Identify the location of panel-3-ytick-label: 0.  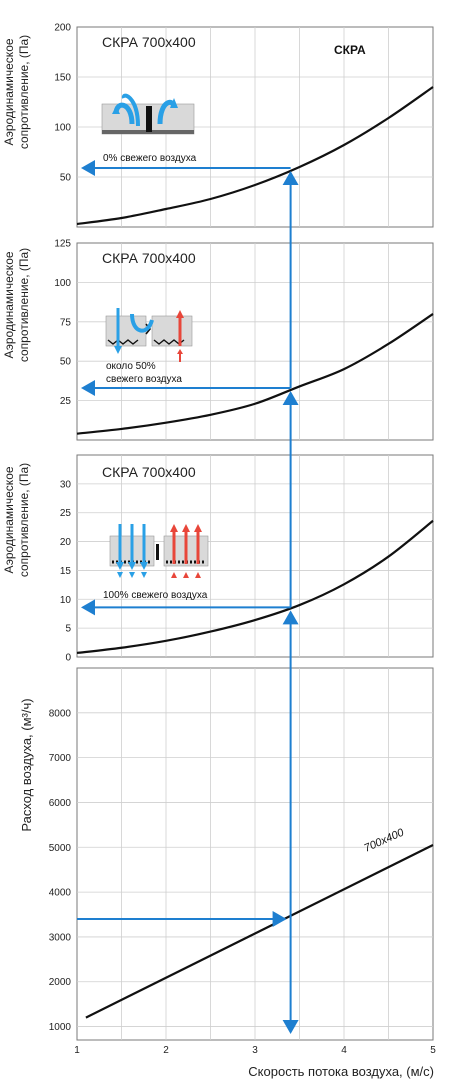
(68, 658).